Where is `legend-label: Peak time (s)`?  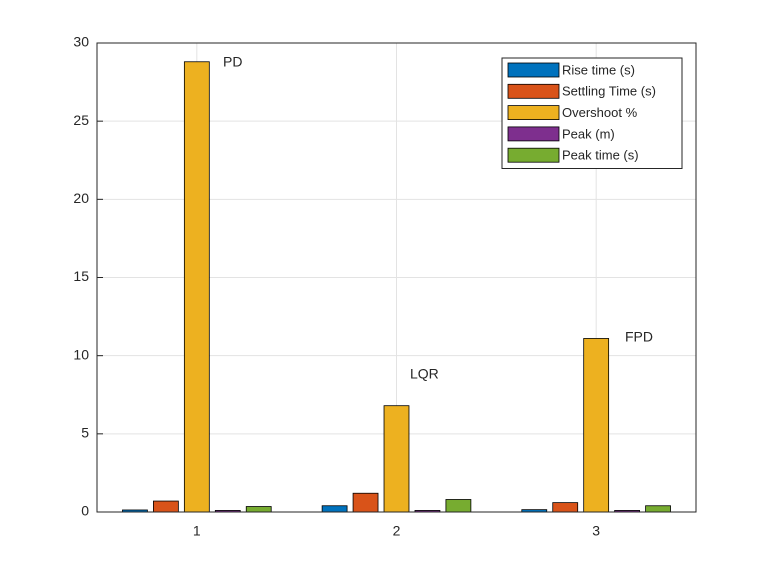
legend-label: Peak time (s) is located at coordinates (600, 155).